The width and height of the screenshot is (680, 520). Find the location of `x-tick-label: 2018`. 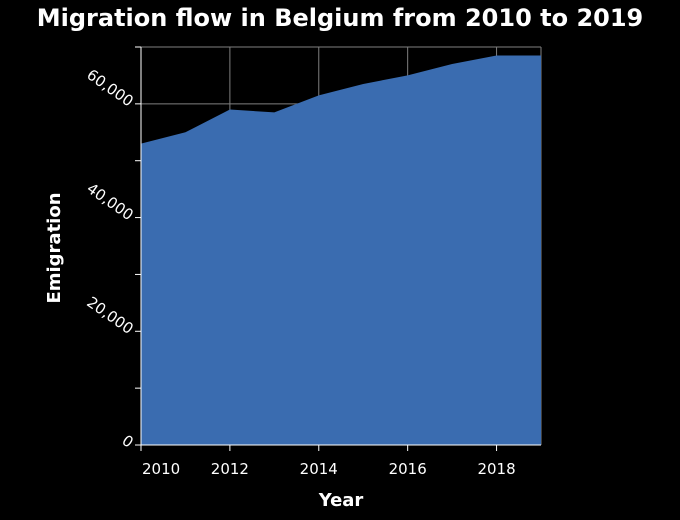

x-tick-label: 2018 is located at coordinates (496, 469).